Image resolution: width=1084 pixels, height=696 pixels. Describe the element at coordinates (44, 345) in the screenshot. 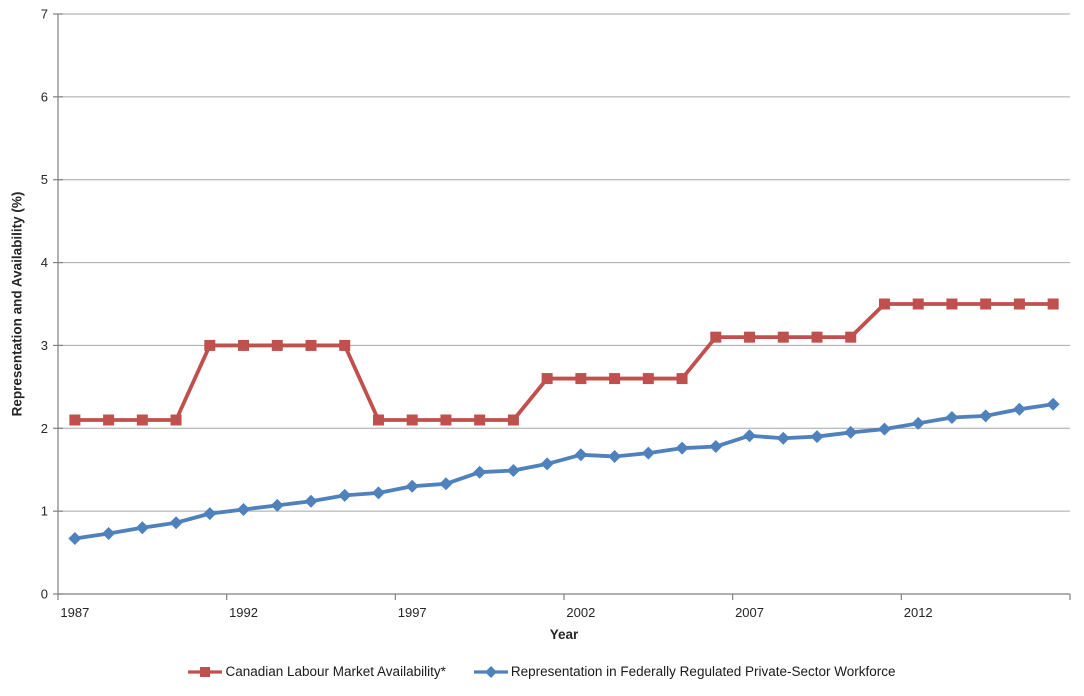

I see `y-tick-label: 3` at that location.